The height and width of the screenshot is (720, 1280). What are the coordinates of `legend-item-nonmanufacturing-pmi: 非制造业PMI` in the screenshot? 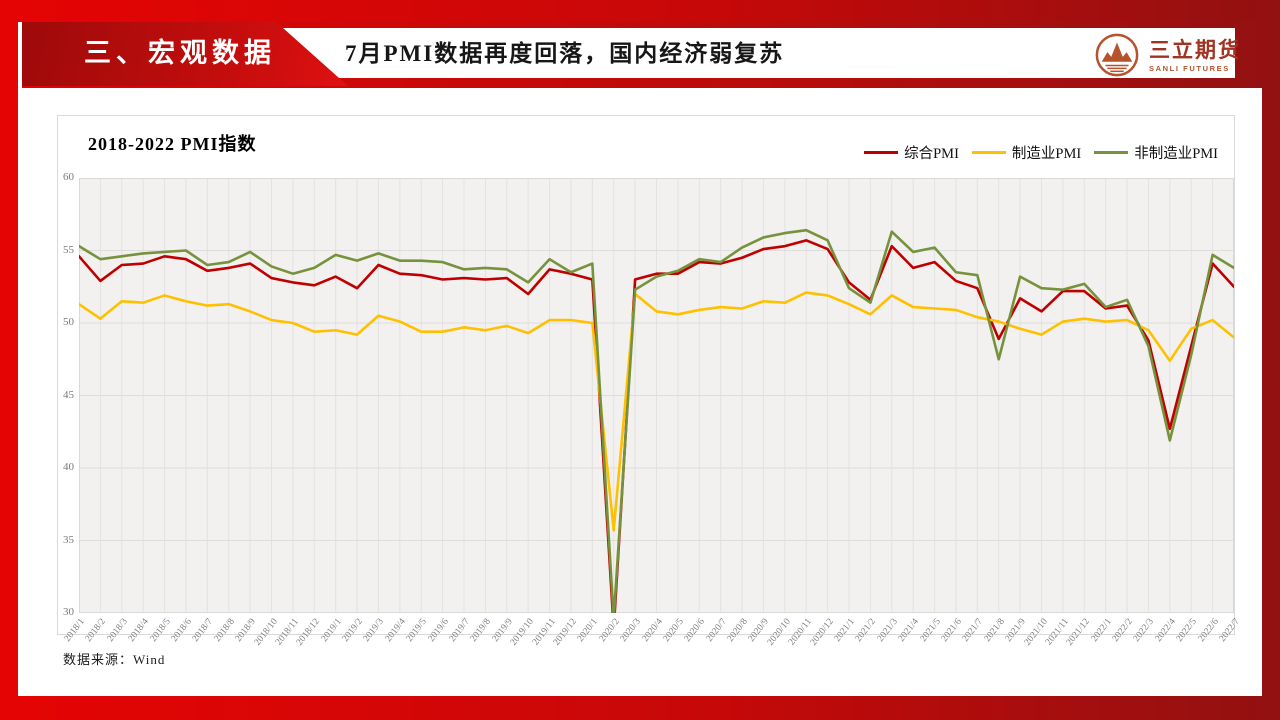 It's located at (1156, 152).